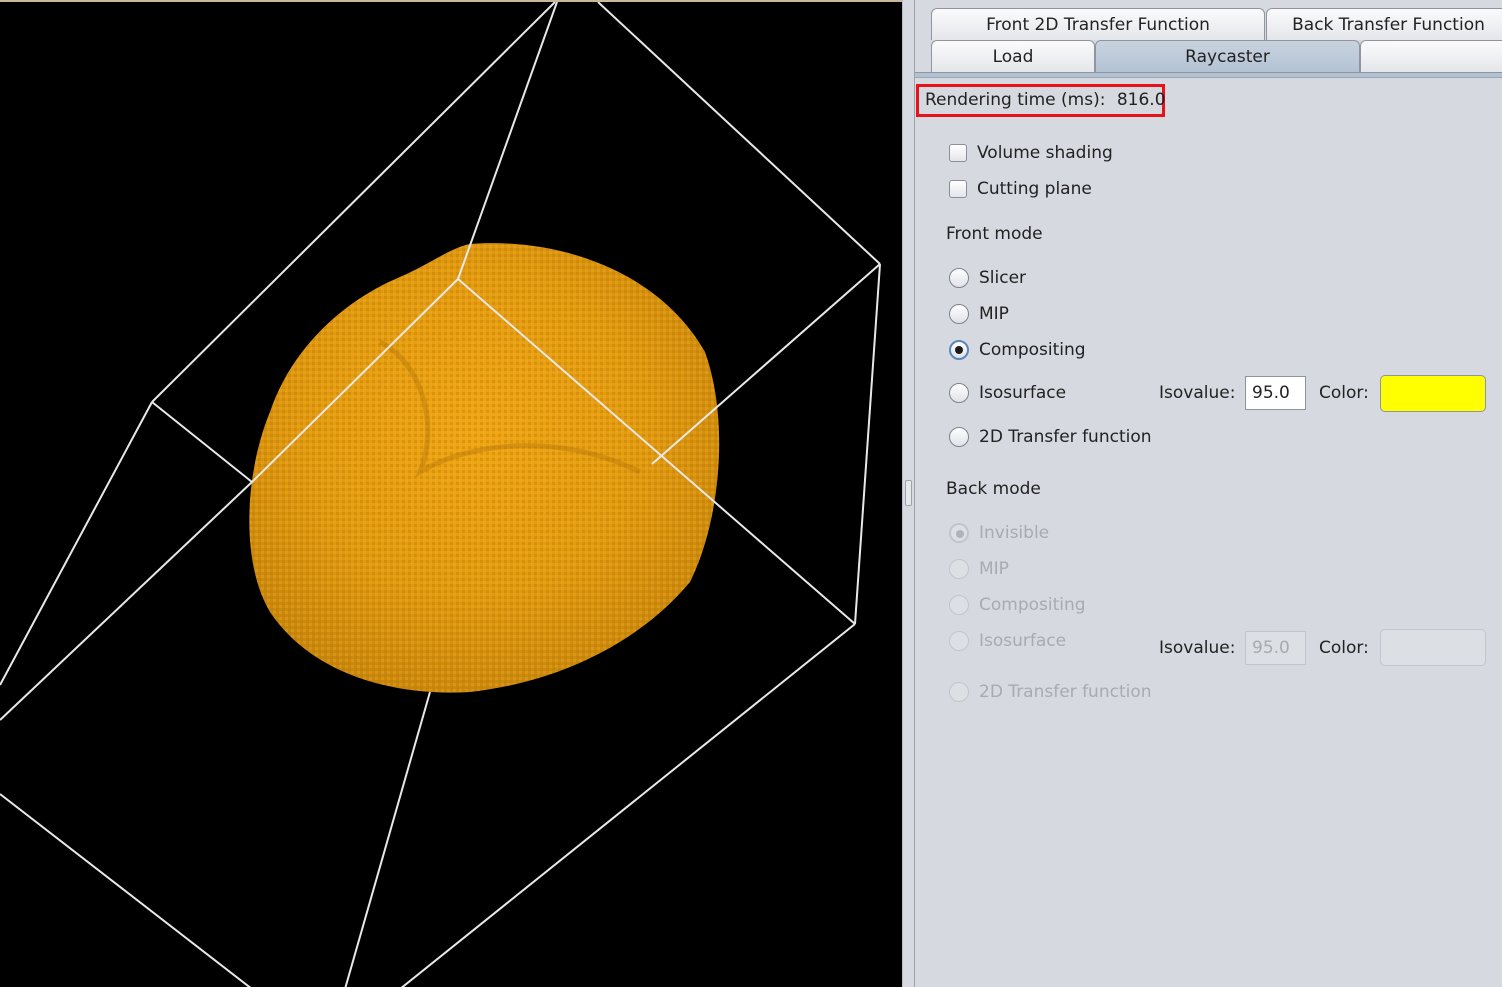  I want to click on volume-render, so click(484, 468).